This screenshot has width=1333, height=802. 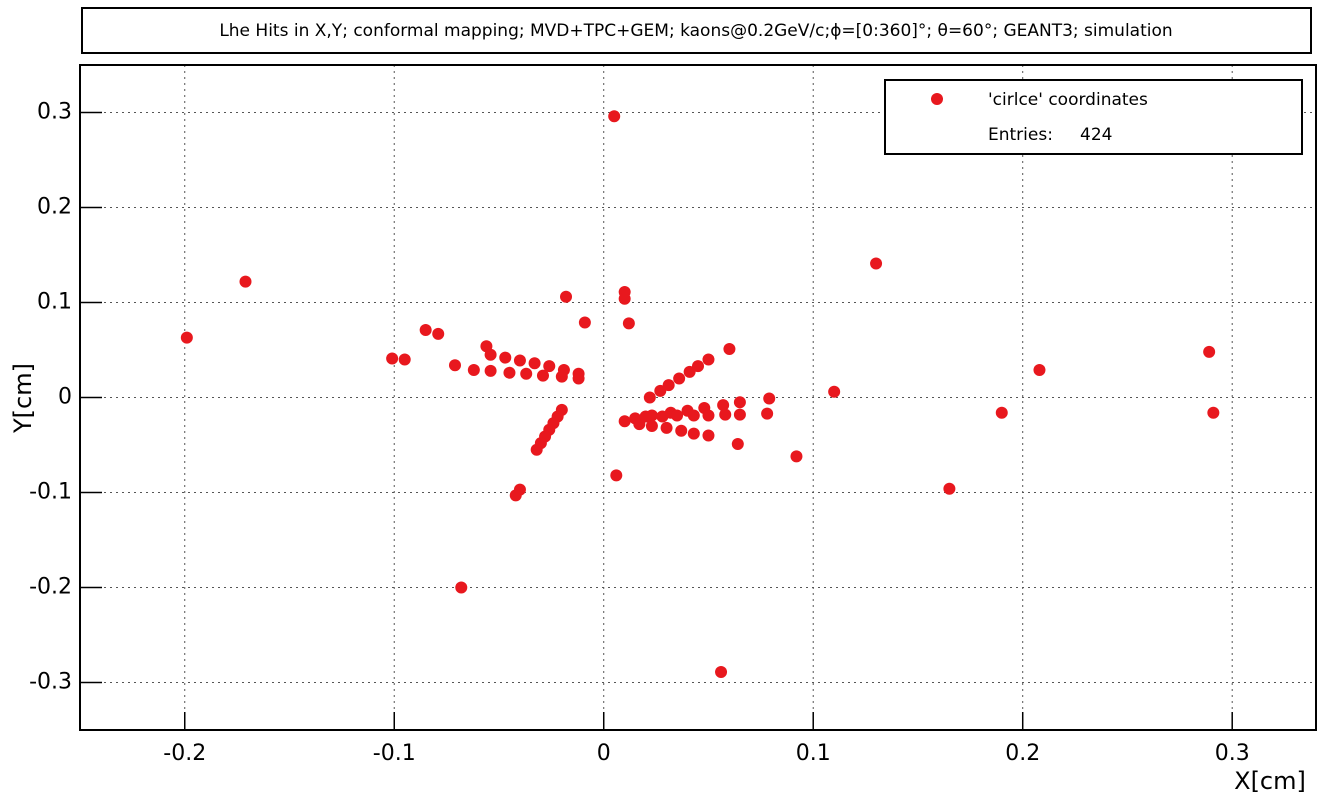 What do you see at coordinates (813, 753) in the screenshot?
I see `x-tick-label: 0.1` at bounding box center [813, 753].